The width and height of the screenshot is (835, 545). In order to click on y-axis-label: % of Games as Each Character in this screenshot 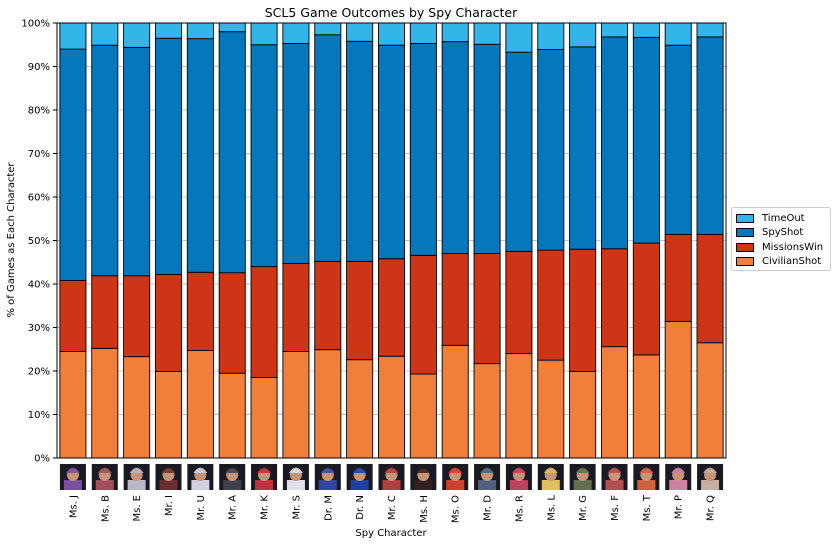, I will do `click(11, 240)`.